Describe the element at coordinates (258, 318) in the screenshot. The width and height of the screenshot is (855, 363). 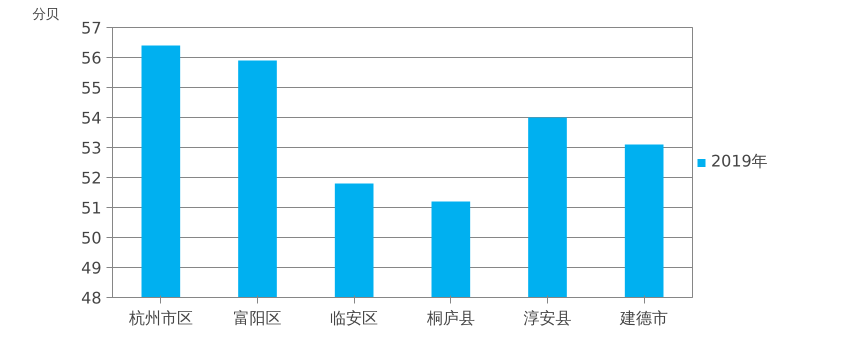
I see `x-tick-label: 富阳区` at that location.